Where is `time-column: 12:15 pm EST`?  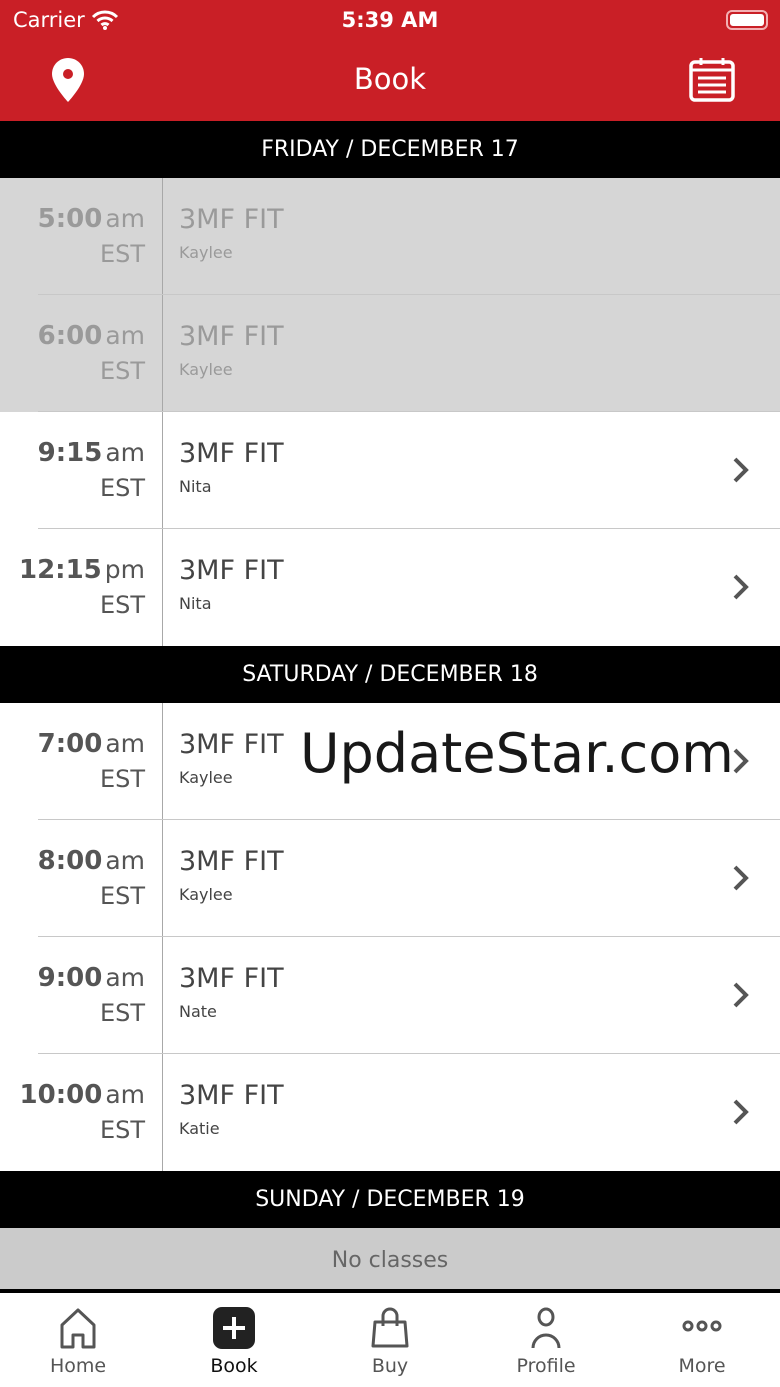
time-column: 12:15 pm EST is located at coordinates (81, 587).